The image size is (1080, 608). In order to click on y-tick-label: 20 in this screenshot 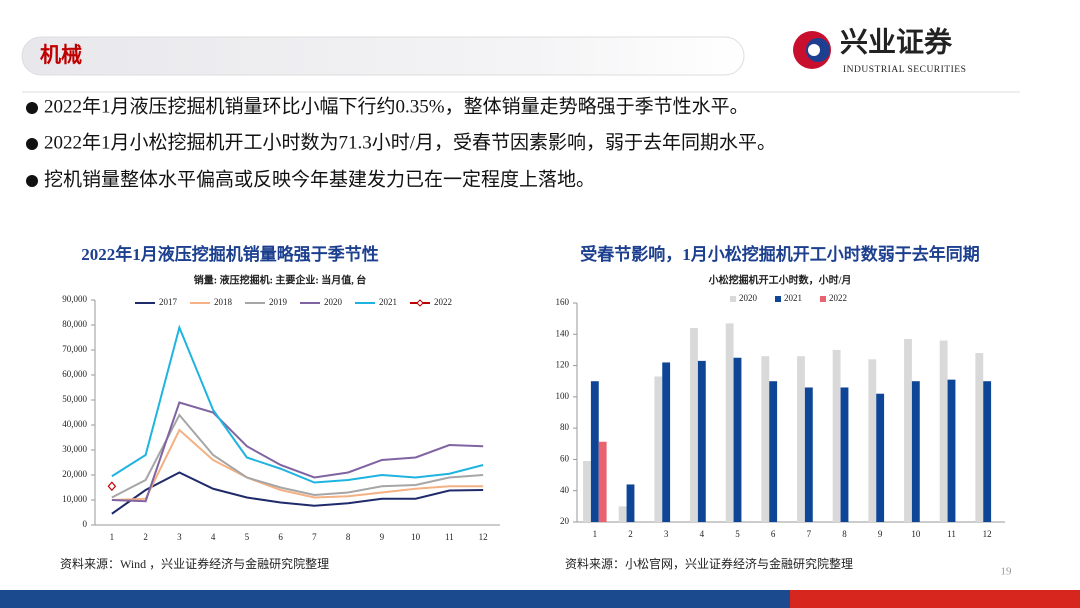, I will do `click(565, 521)`.